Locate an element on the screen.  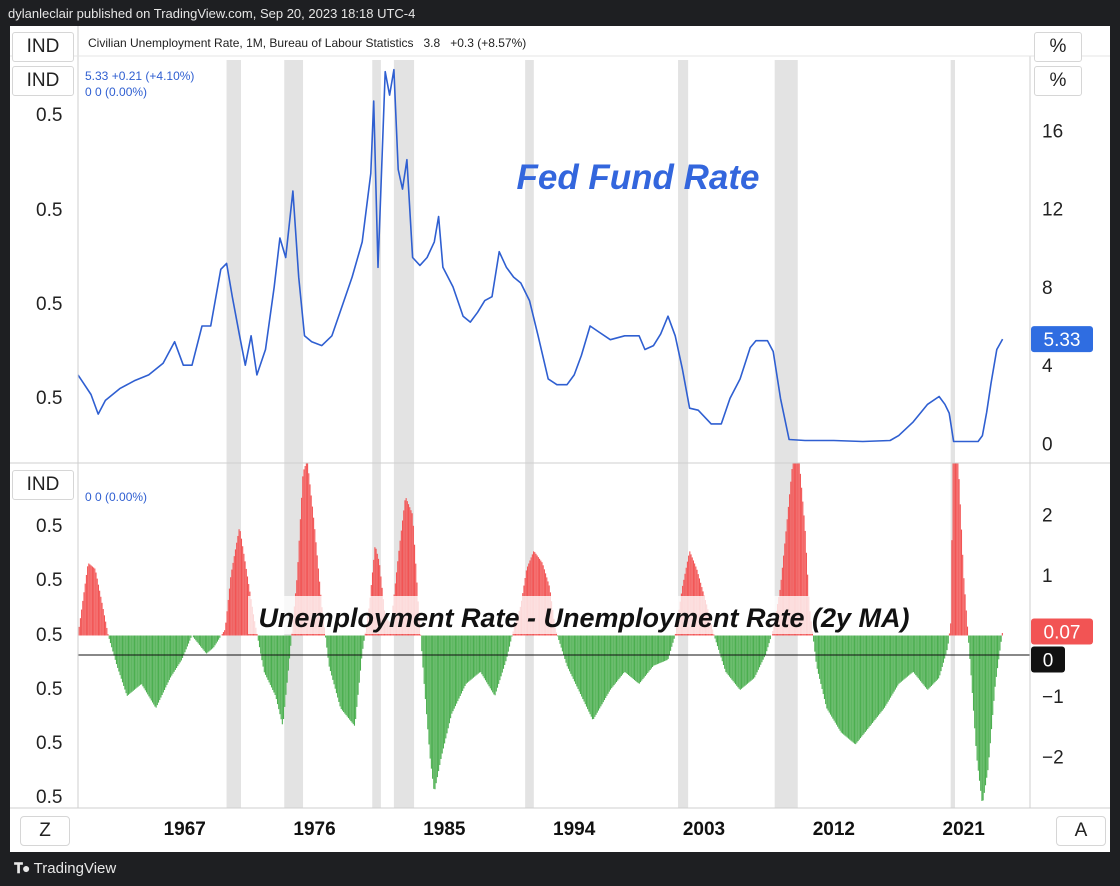
ind-button-pane1: IND is located at coordinates (43, 81).